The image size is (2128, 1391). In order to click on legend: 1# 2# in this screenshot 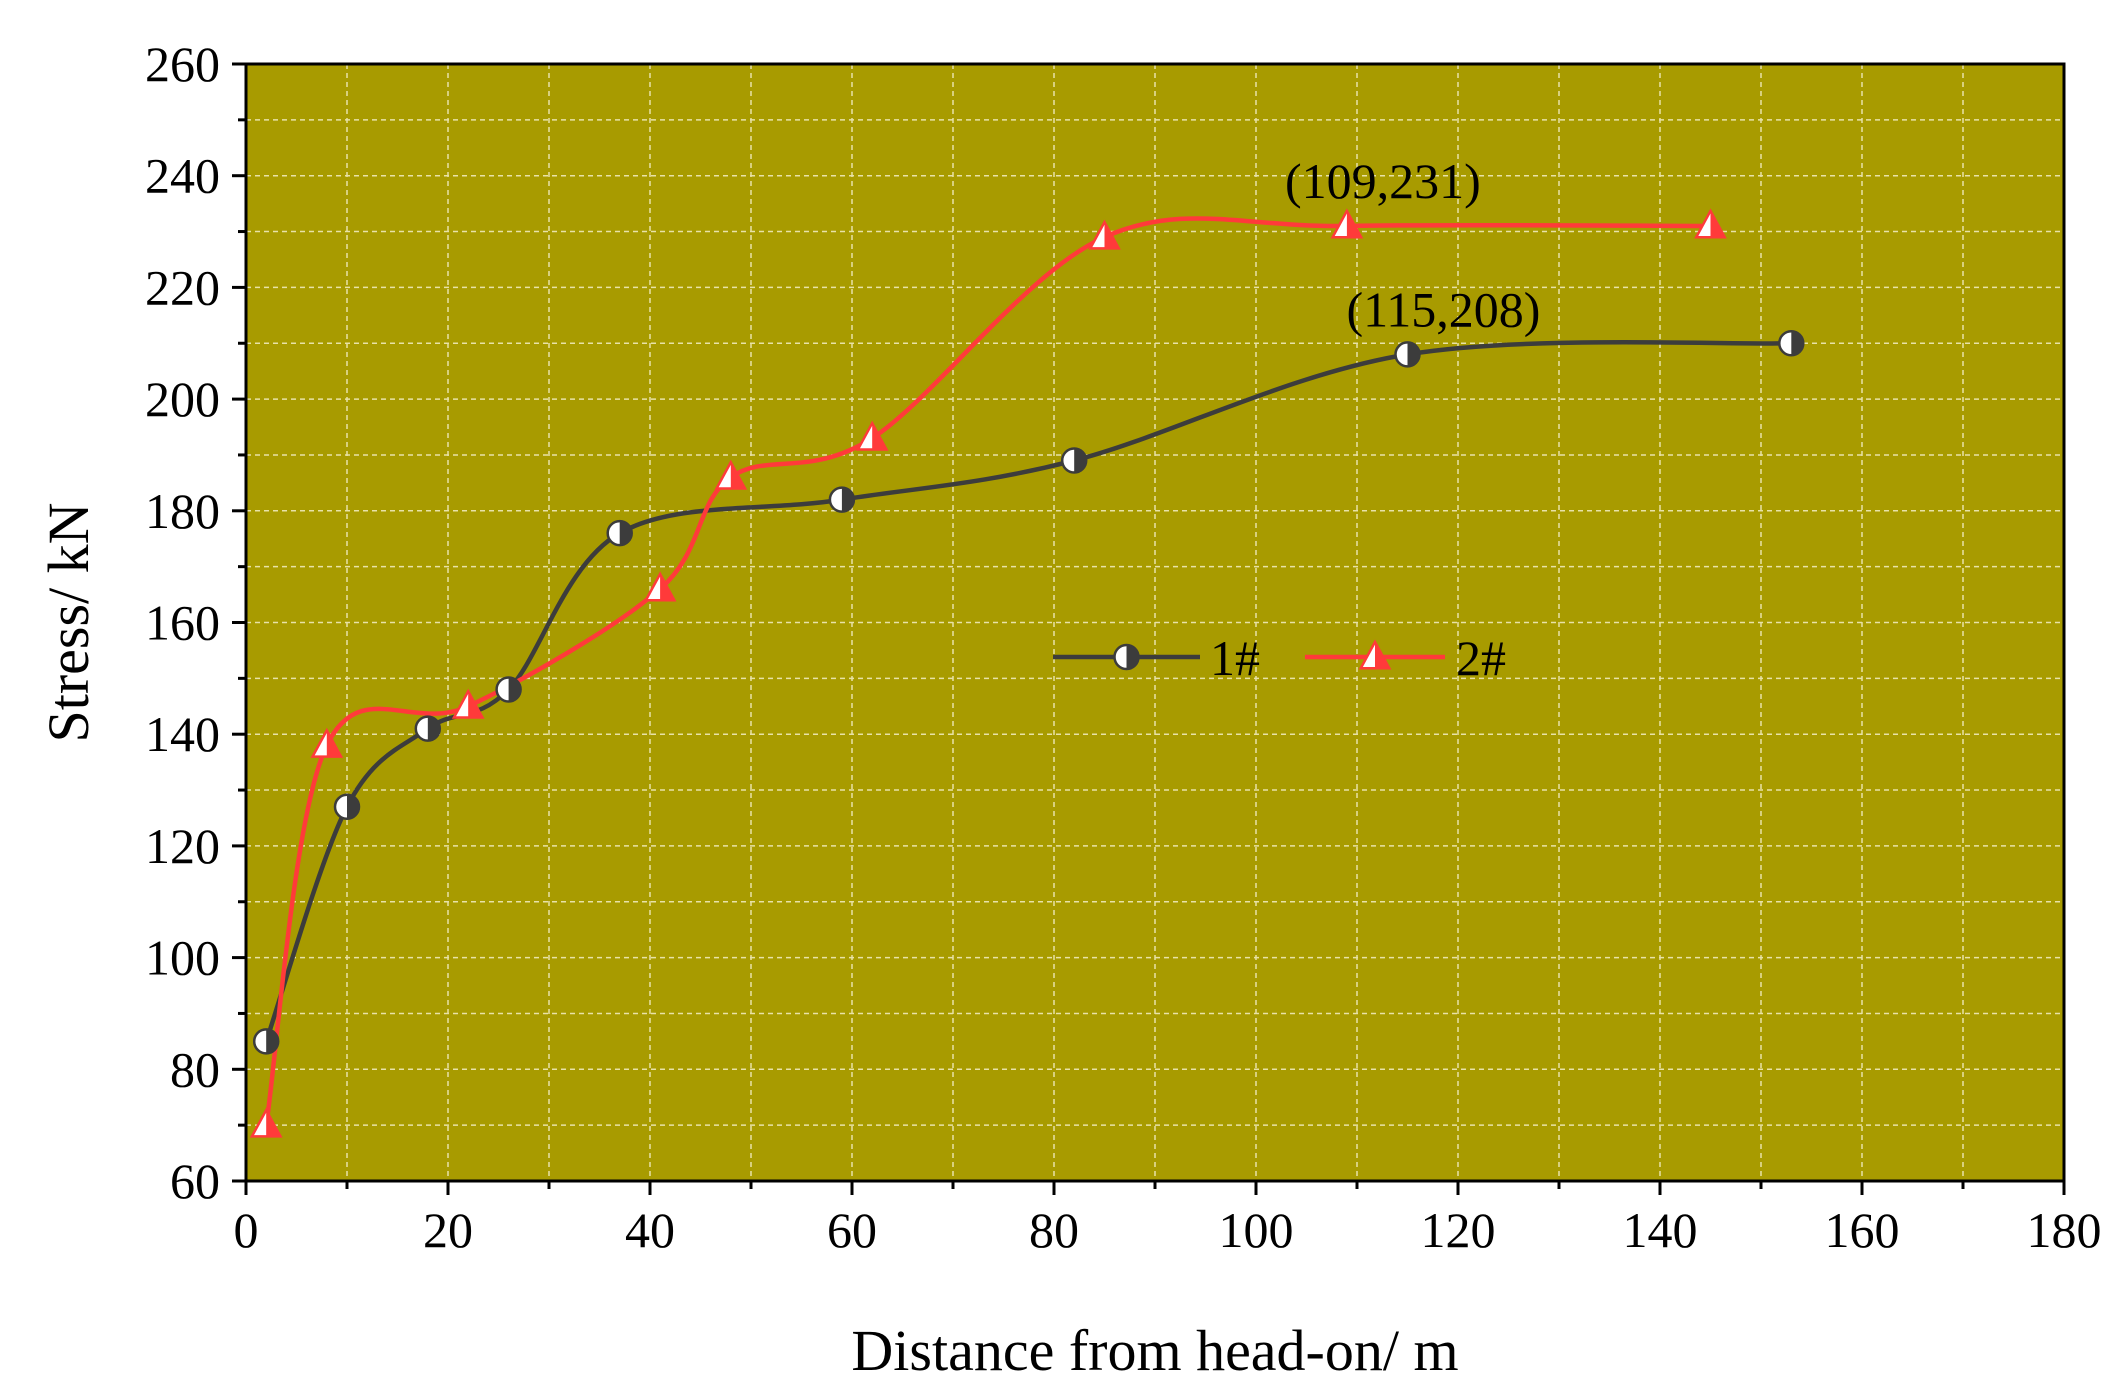, I will do `click(1279, 658)`.